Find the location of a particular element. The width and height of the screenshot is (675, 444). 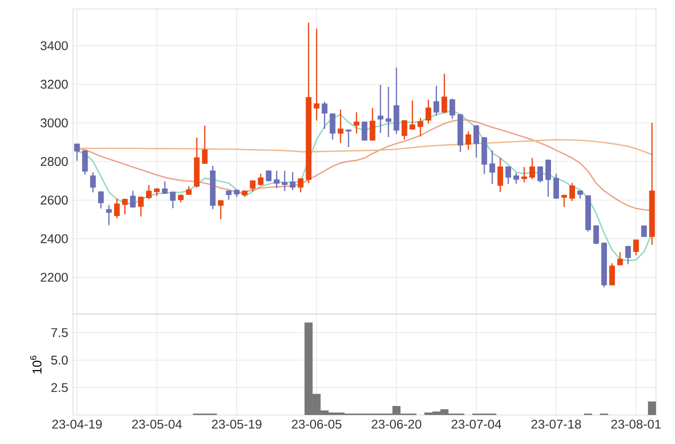

y-tick-label: 2800 is located at coordinates (54, 161).